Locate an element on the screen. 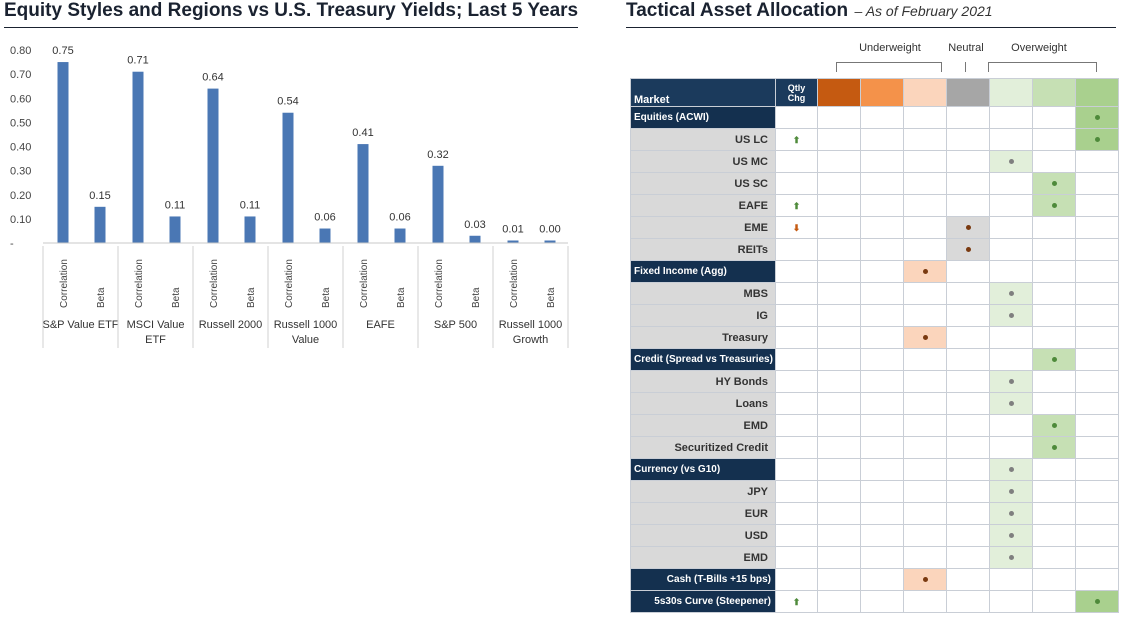 The image size is (1124, 622). table-header-row: Market Qtly Chg is located at coordinates (874, 92).